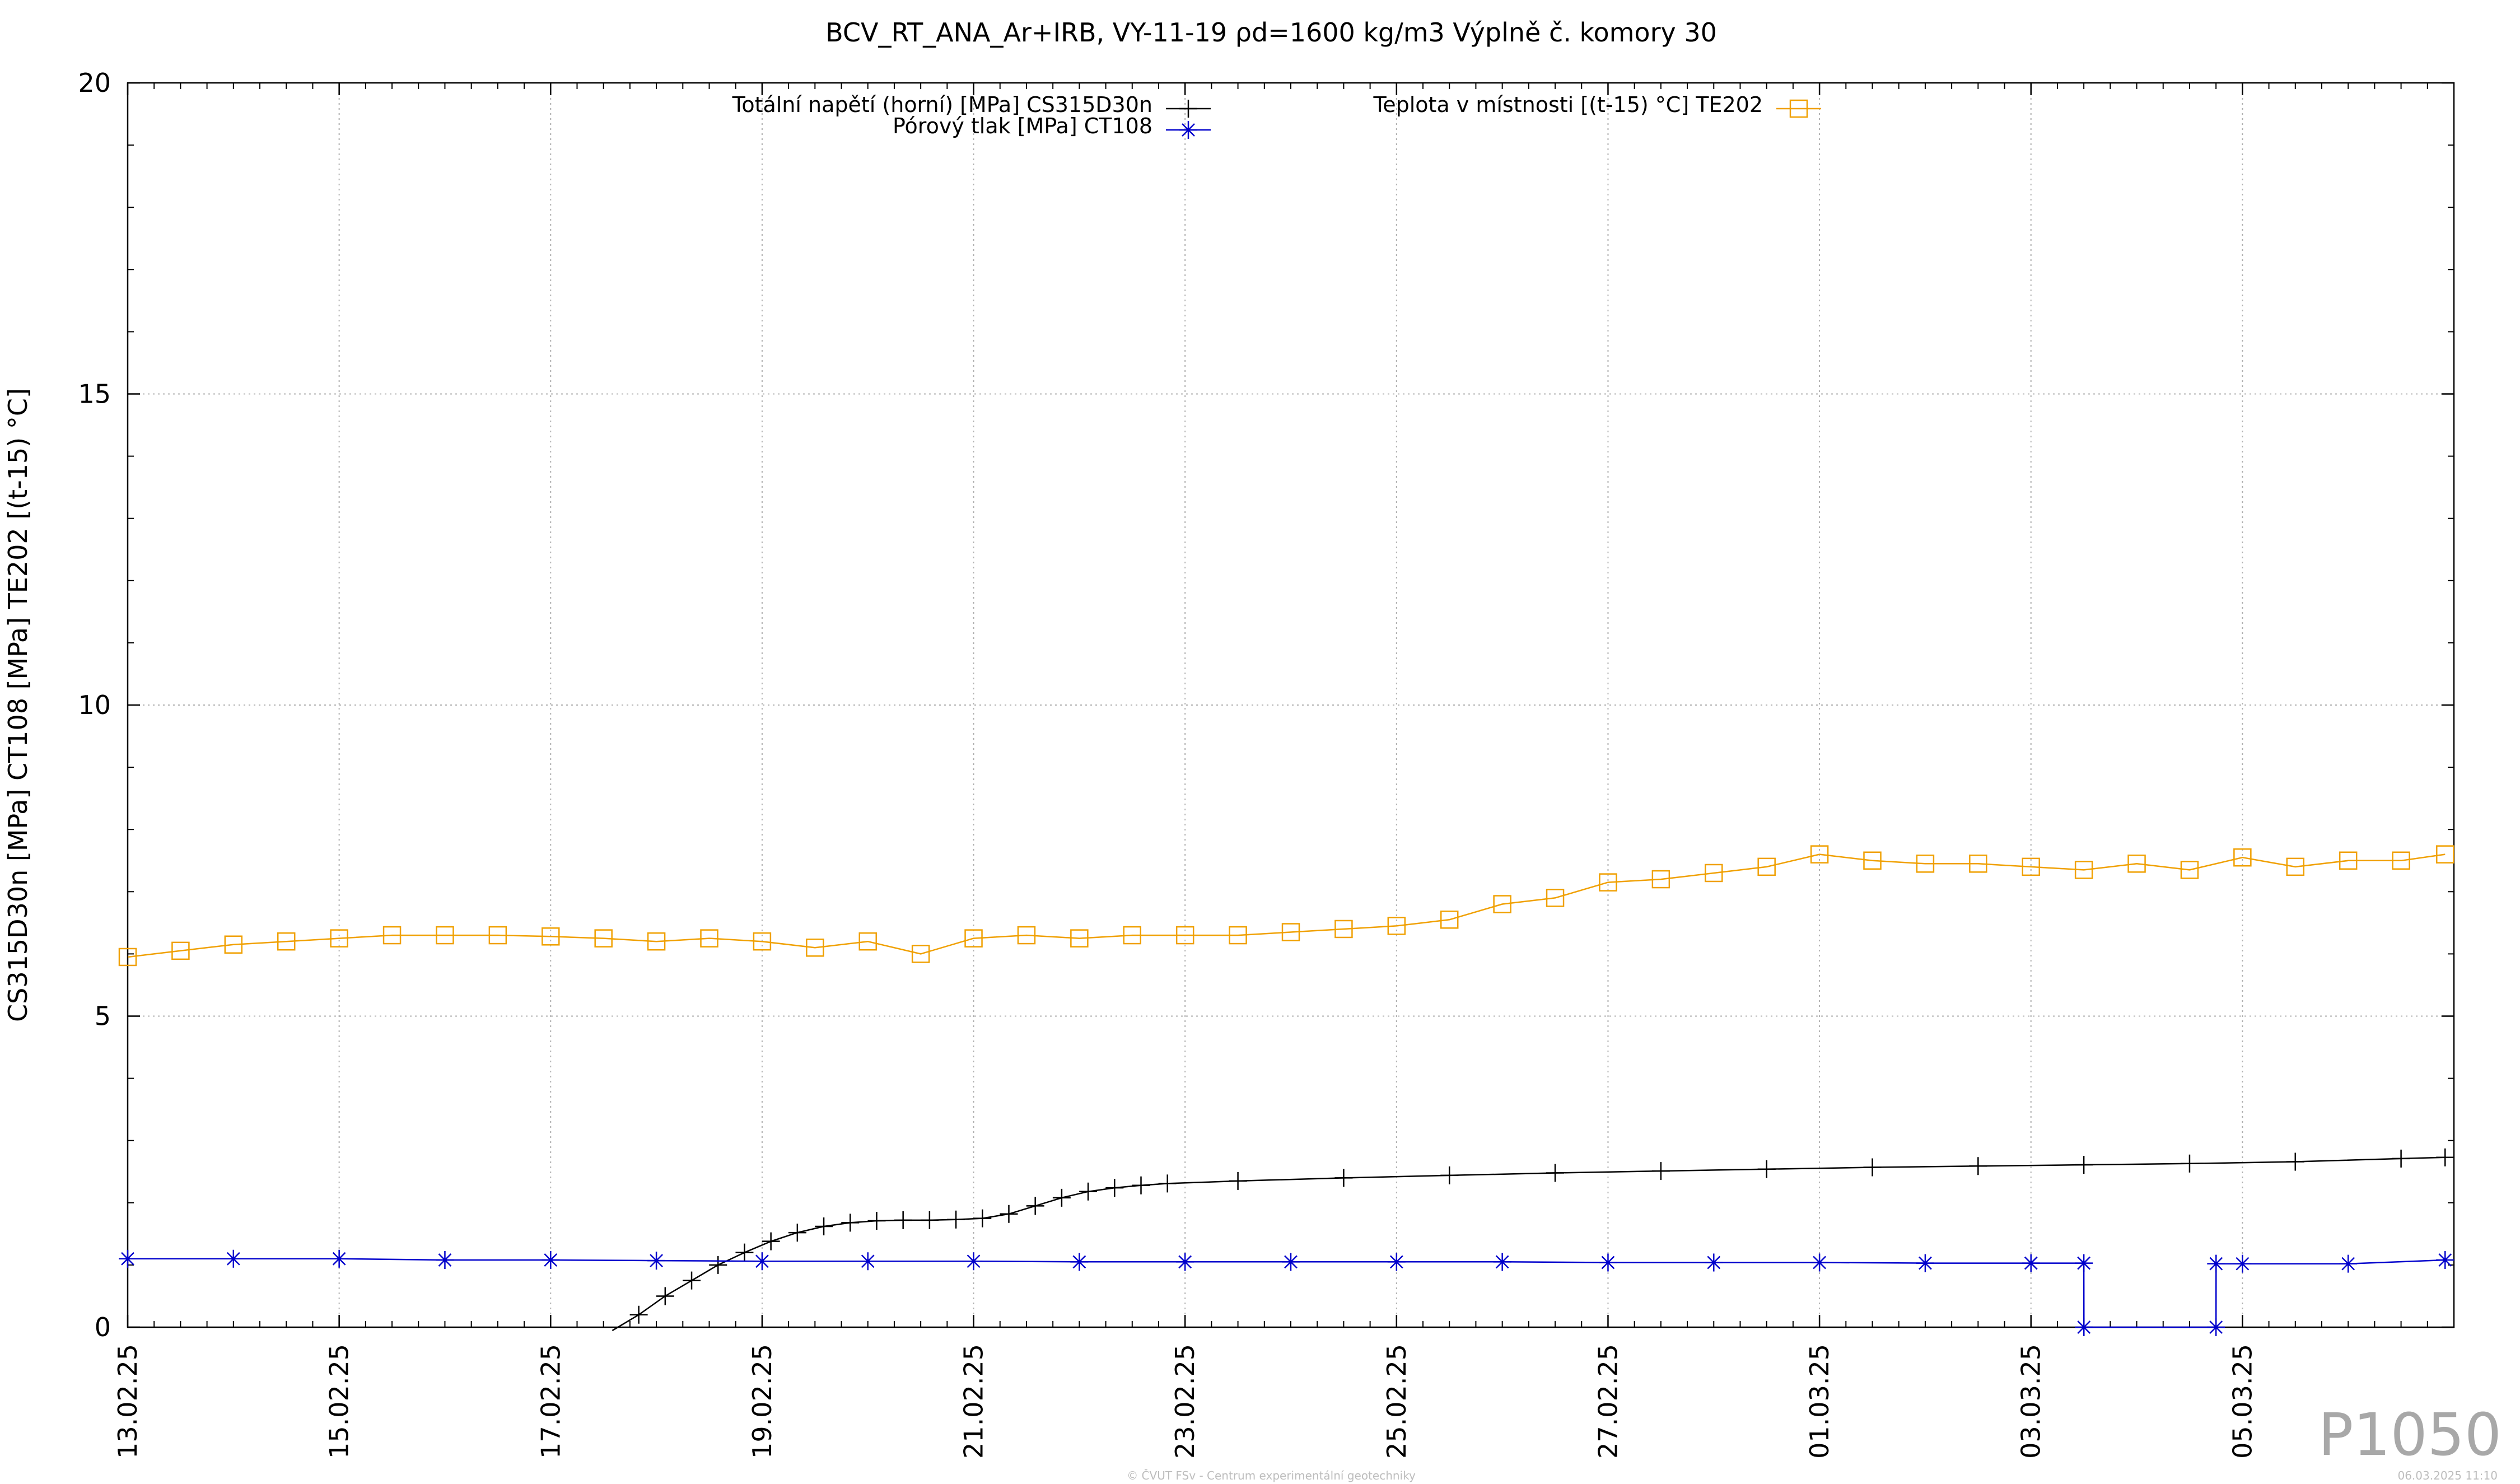  I want to click on legend-label-ct108: Pórový tlak [MPa] CT108, so click(1023, 126).